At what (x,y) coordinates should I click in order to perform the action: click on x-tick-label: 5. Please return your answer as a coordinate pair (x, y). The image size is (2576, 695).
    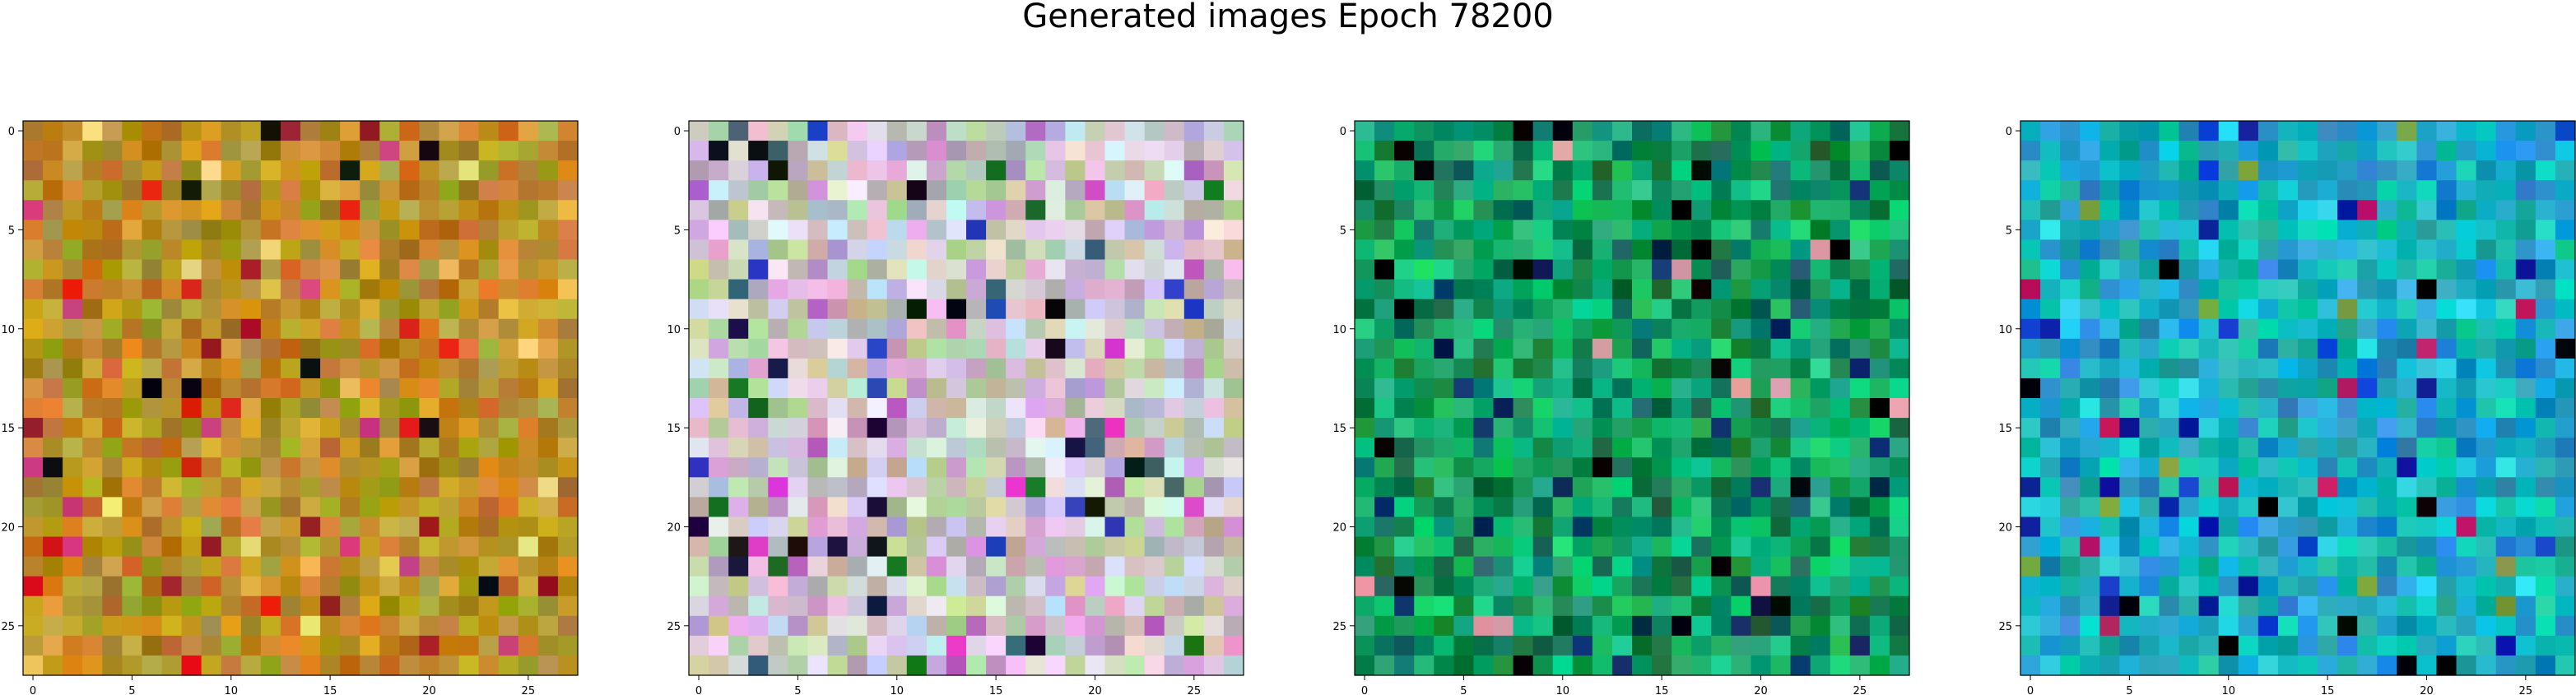
    Looking at the image, I should click on (797, 690).